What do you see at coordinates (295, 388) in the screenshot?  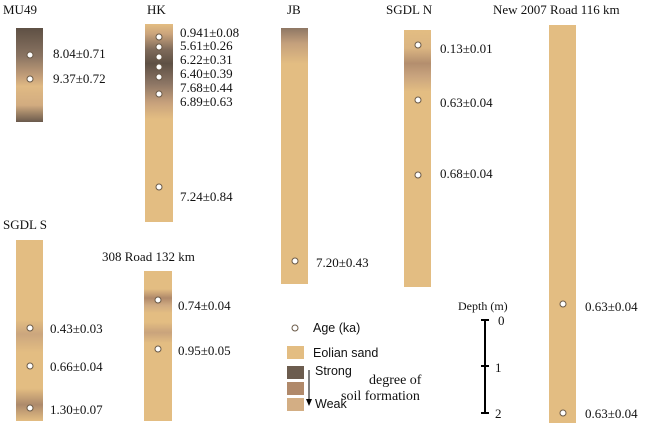 I see `legend-moderate-swatch` at bounding box center [295, 388].